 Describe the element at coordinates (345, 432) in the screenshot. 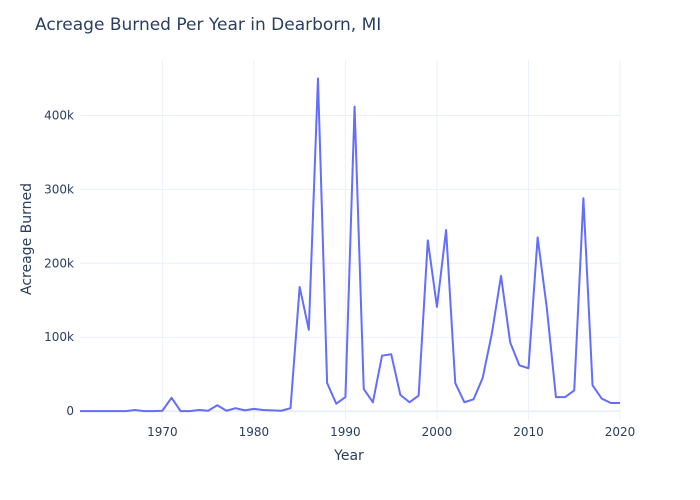

I see `x-tick-label: 1990` at that location.